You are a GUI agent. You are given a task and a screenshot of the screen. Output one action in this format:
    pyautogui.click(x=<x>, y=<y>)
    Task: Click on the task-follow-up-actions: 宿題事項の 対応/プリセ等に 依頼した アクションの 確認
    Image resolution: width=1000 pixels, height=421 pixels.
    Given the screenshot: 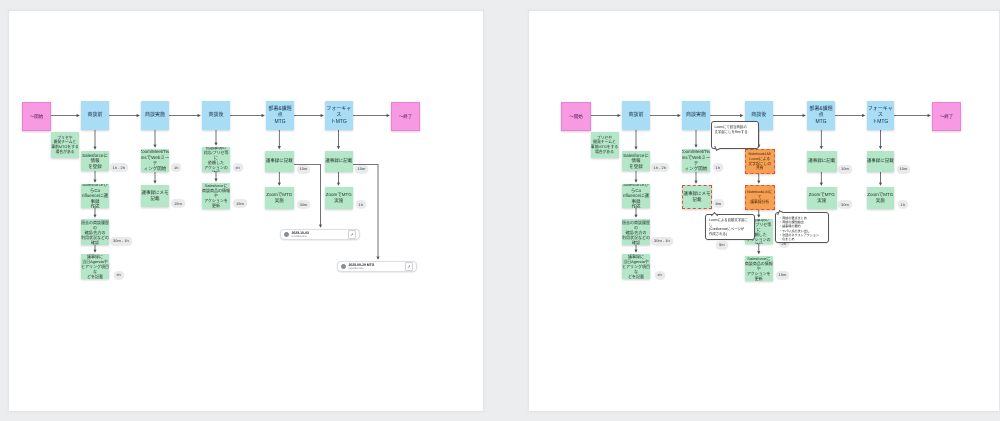 What is the action you would take?
    pyautogui.click(x=216, y=159)
    